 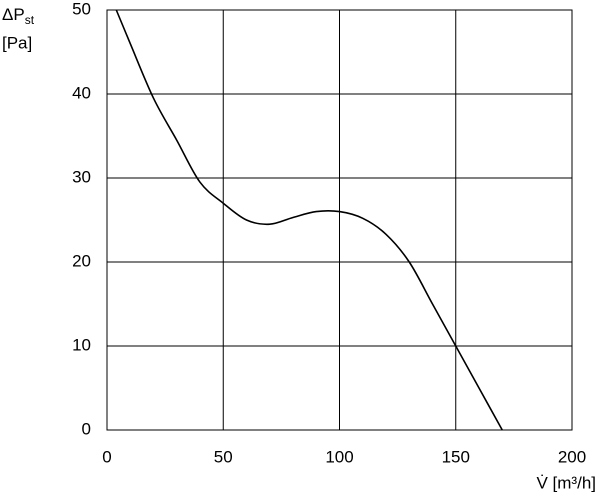 What do you see at coordinates (456, 456) in the screenshot?
I see `x-tick-label: 150` at bounding box center [456, 456].